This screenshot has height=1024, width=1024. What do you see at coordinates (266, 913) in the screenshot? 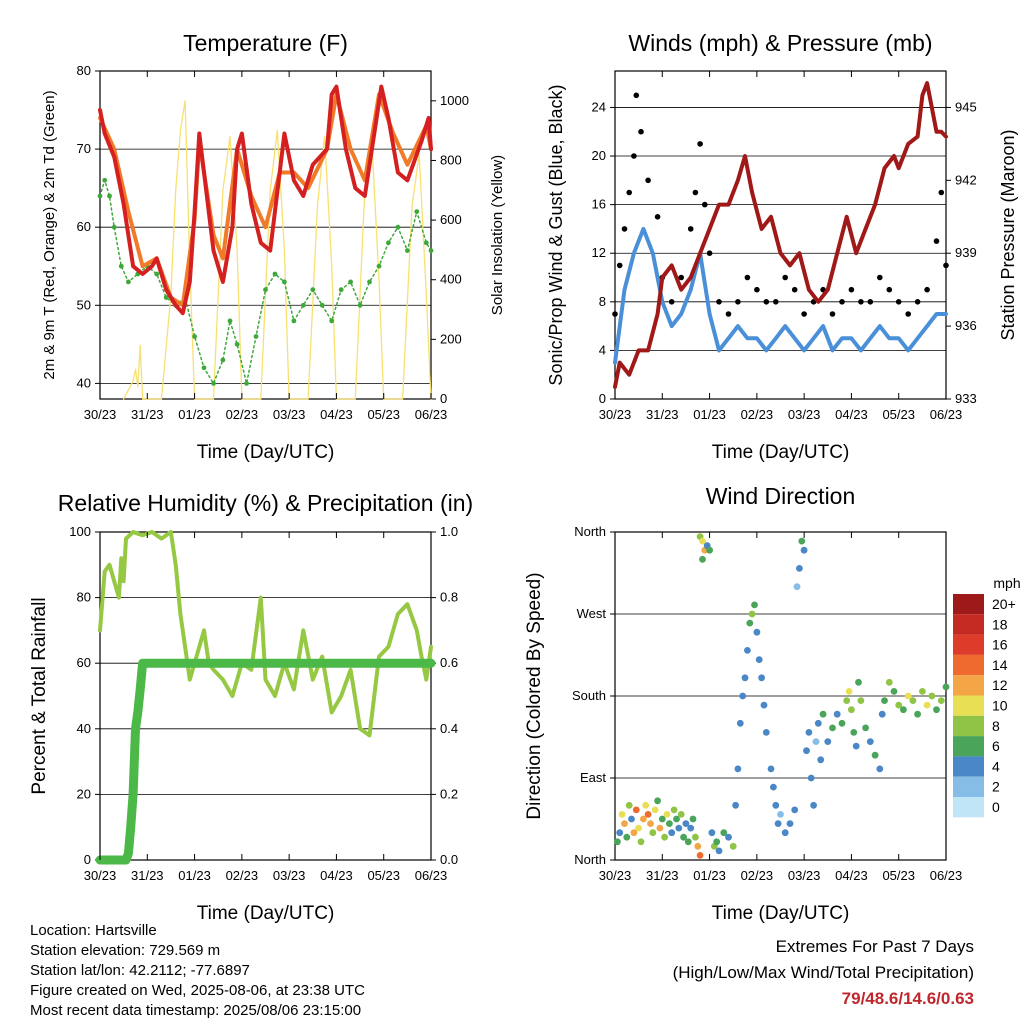
I see `humidity-xlabel: Time (Day/UTC)` at bounding box center [266, 913].